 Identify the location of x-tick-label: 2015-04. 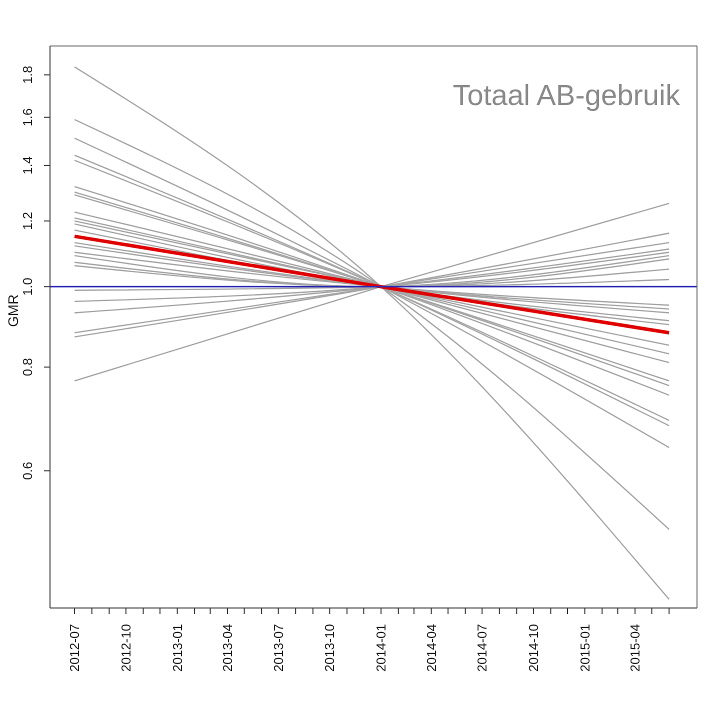
(635, 648).